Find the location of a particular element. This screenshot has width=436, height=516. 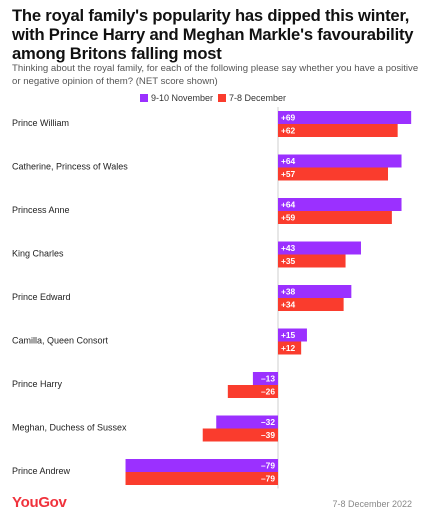

data-label: +15 is located at coordinates (288, 335).